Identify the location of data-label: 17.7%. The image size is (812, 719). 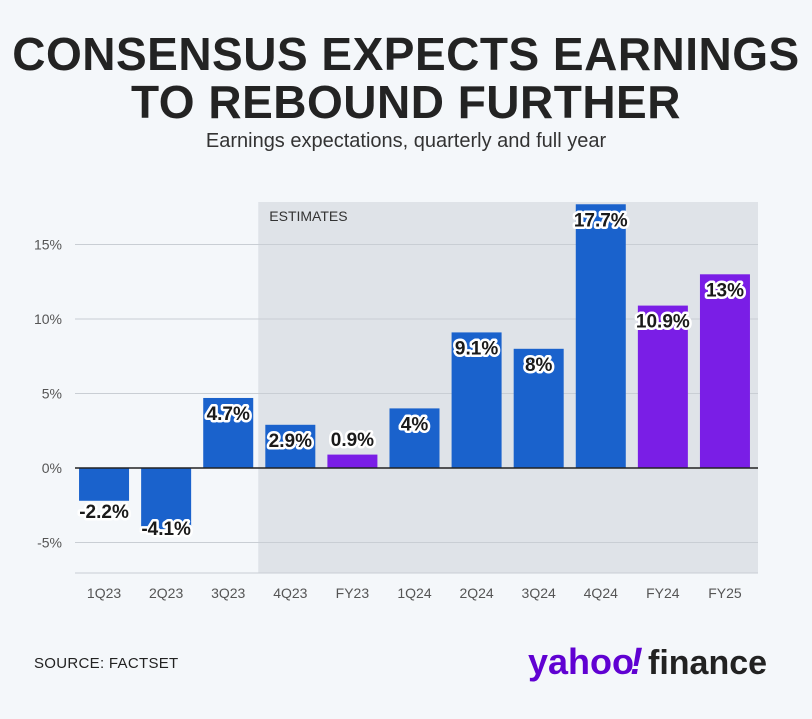
(601, 220).